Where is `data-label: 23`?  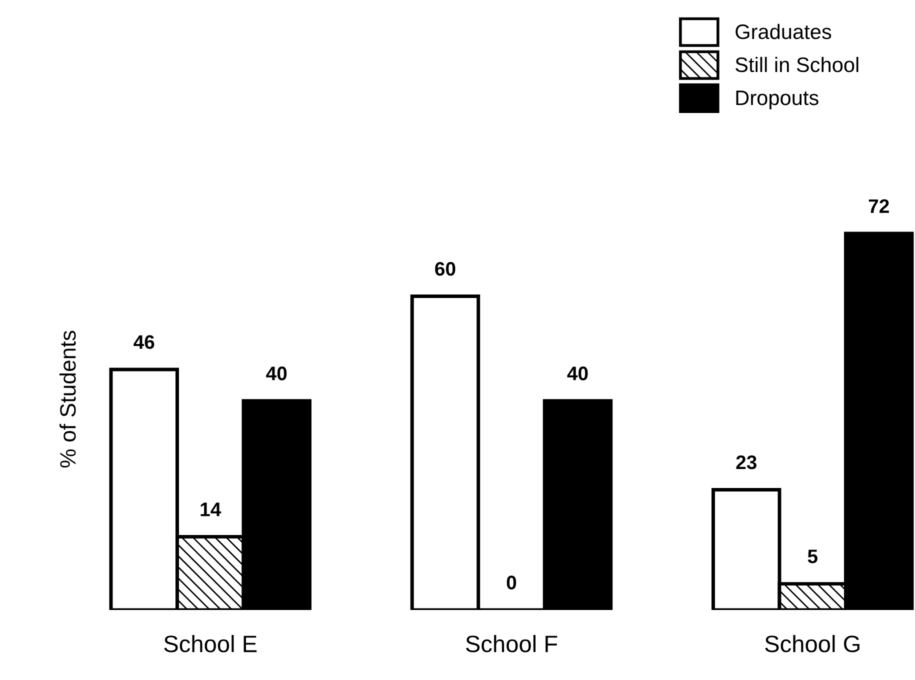
data-label: 23 is located at coordinates (746, 462).